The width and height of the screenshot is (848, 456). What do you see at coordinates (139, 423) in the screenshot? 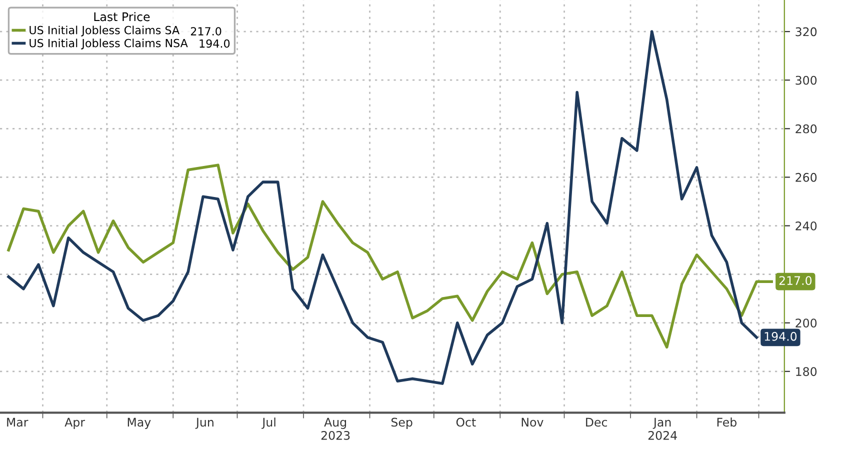
I see `x-tick-label: May` at bounding box center [139, 423].